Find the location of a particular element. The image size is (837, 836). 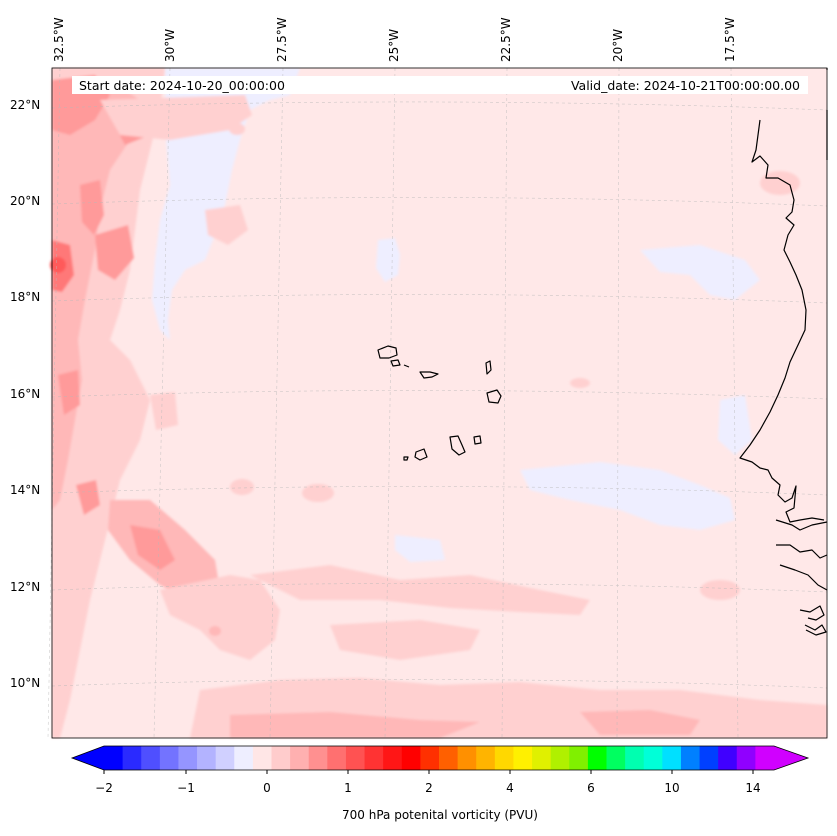

lat-label-3: 16°N is located at coordinates (25, 394).